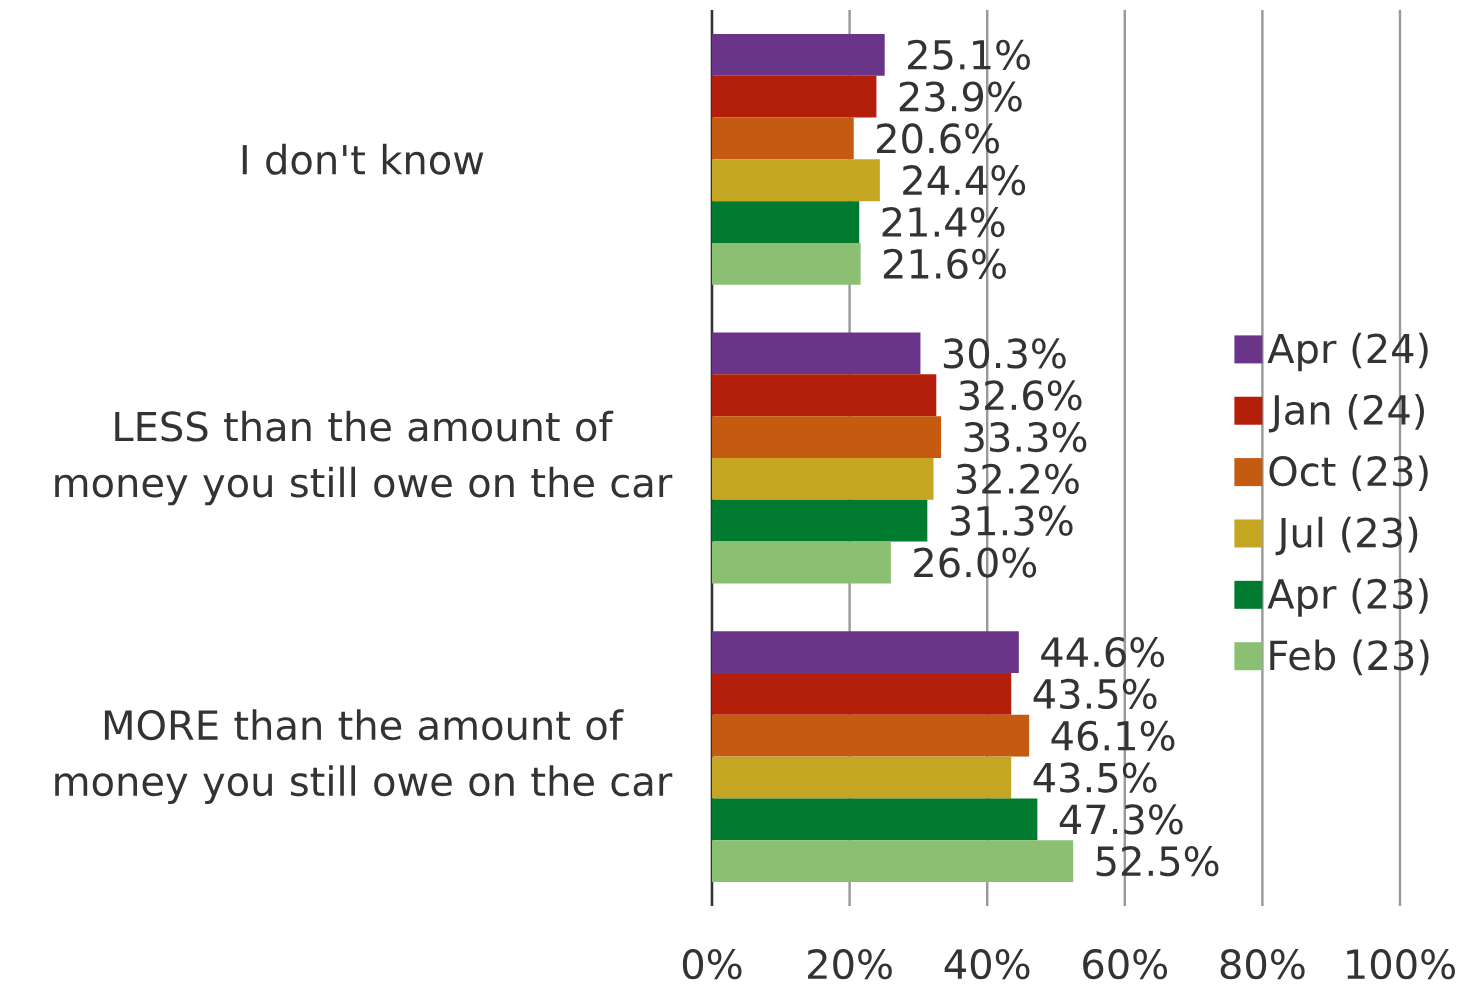 This screenshot has height=994, width=1466. I want to click on data-label: 25.1%, so click(969, 54).